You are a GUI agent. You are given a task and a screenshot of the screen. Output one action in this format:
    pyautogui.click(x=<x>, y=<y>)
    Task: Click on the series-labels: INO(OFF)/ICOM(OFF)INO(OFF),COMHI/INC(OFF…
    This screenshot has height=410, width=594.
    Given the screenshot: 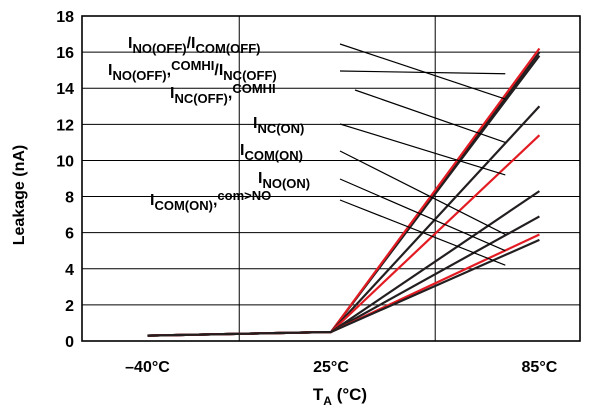 What is the action you would take?
    pyautogui.click(x=209, y=124)
    